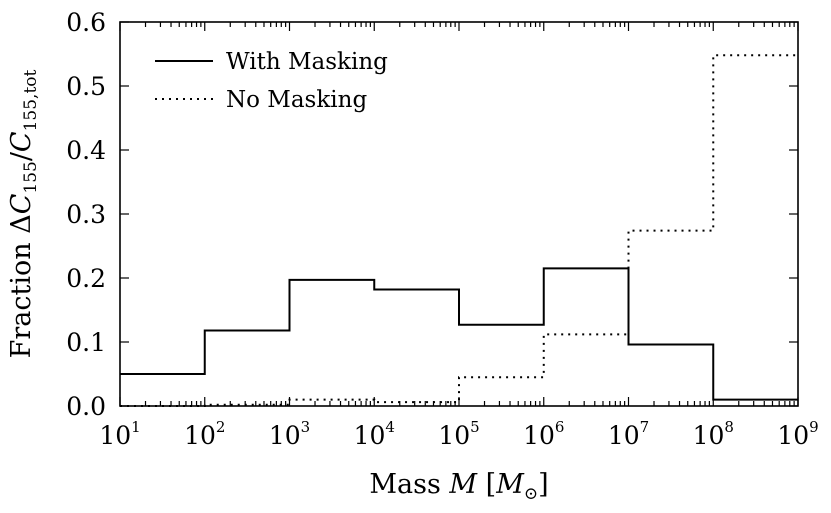 This screenshot has height=513, width=831. What do you see at coordinates (463, 484) in the screenshot?
I see `x-axis-label-variable: M` at bounding box center [463, 484].